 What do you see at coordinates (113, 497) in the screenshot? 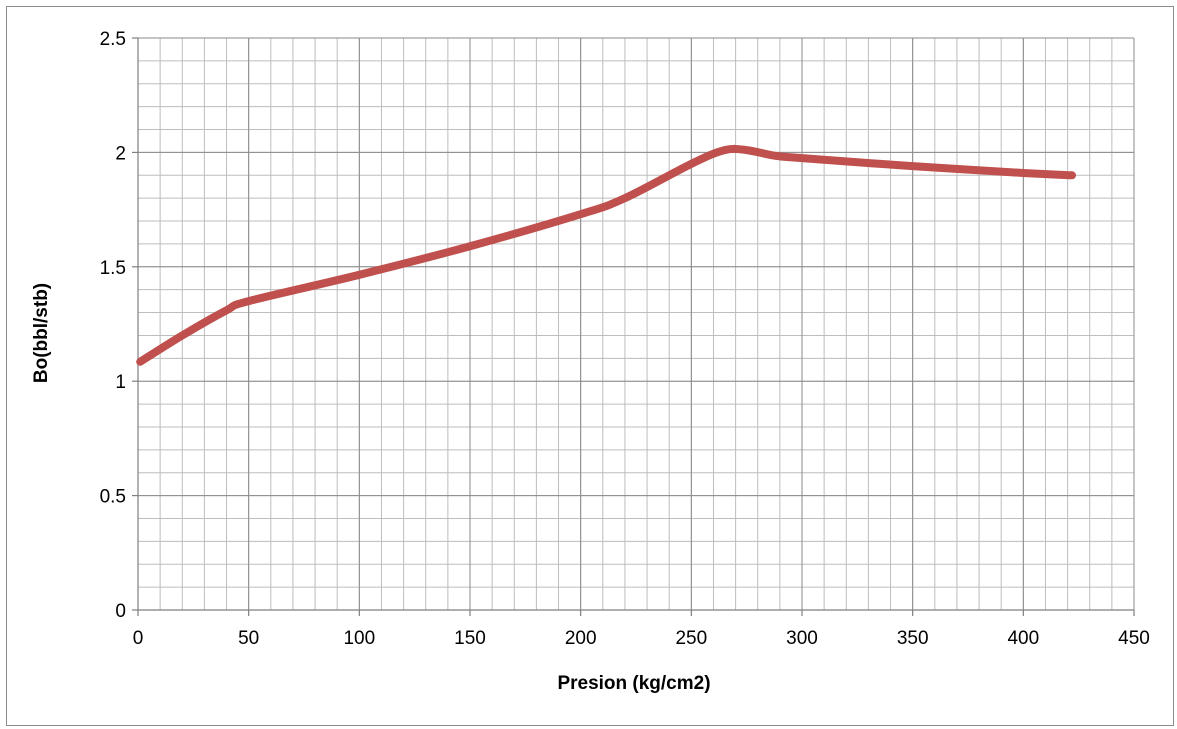
I see `y-tick-label: 0.5` at bounding box center [113, 497].